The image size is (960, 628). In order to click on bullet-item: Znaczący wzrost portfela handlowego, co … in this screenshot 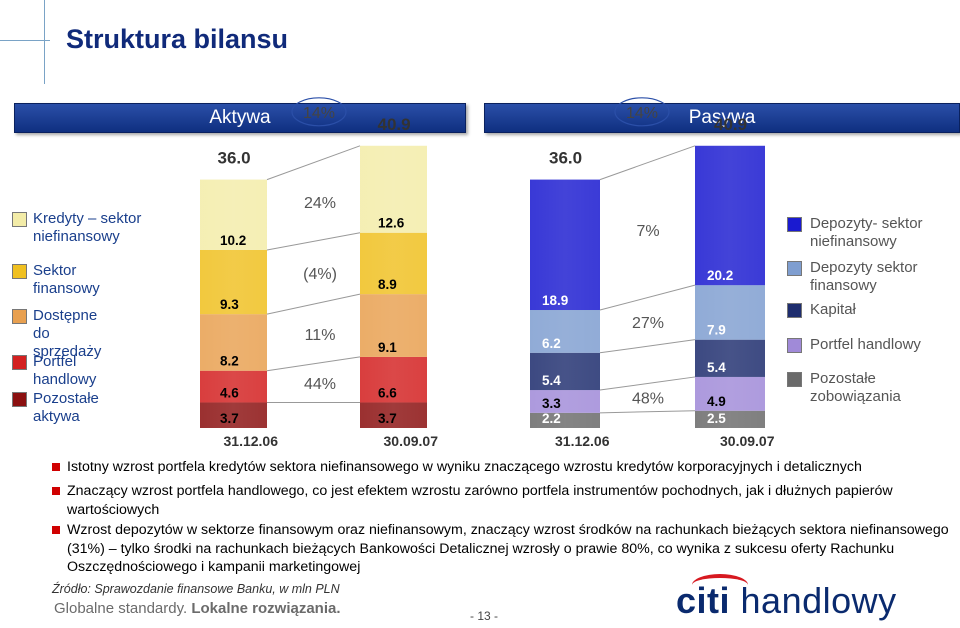, I will do `click(506, 500)`.